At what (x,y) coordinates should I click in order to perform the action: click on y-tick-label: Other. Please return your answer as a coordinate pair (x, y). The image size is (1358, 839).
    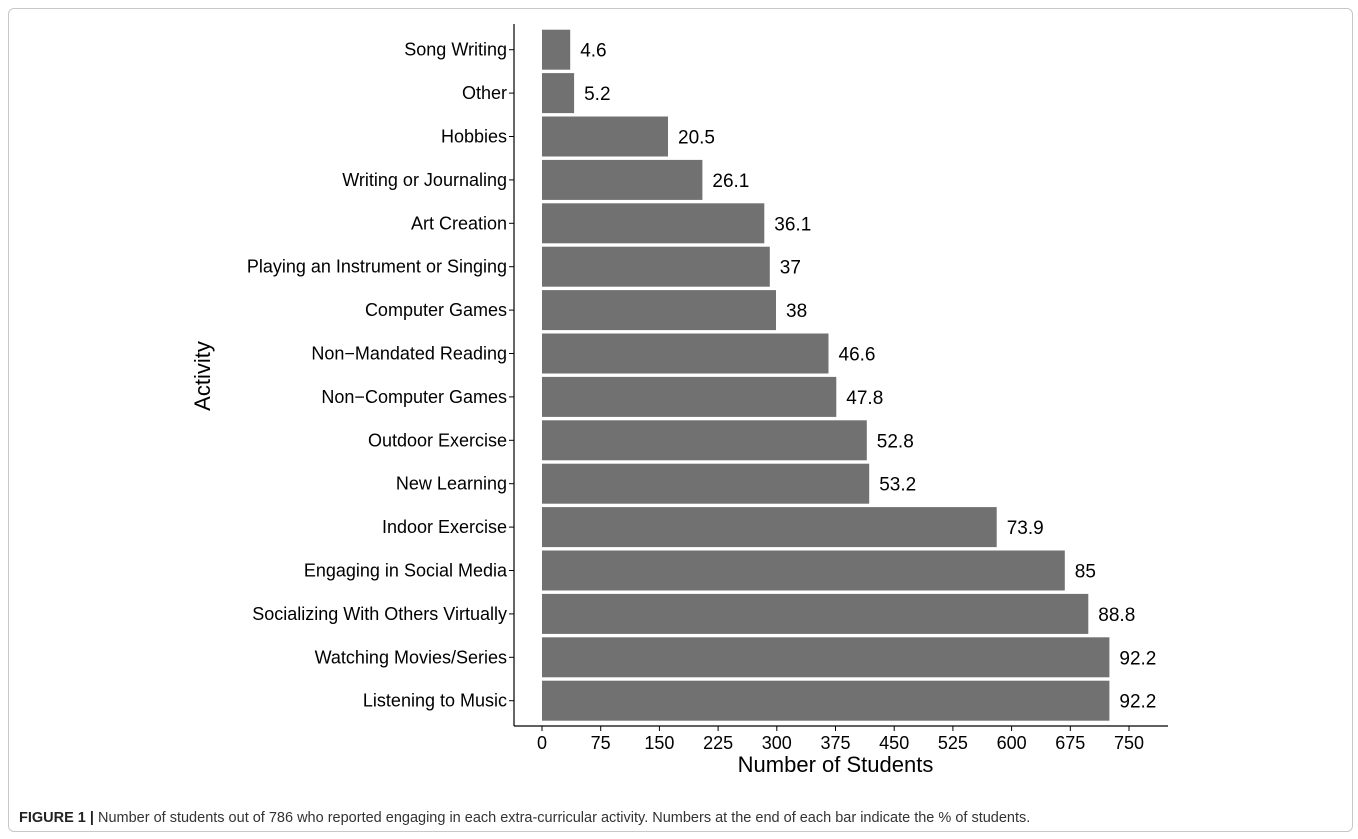
    Looking at the image, I should click on (484, 93).